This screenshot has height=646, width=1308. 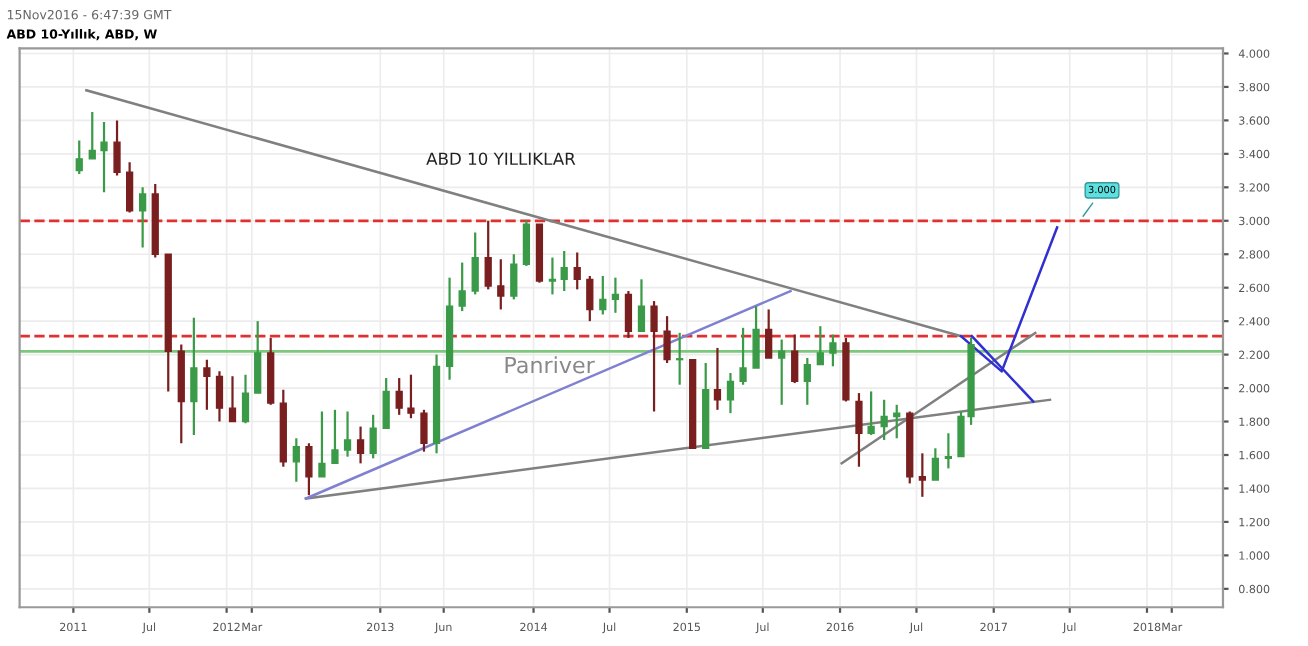 What do you see at coordinates (550, 365) in the screenshot?
I see `annotation: Panriver` at bounding box center [550, 365].